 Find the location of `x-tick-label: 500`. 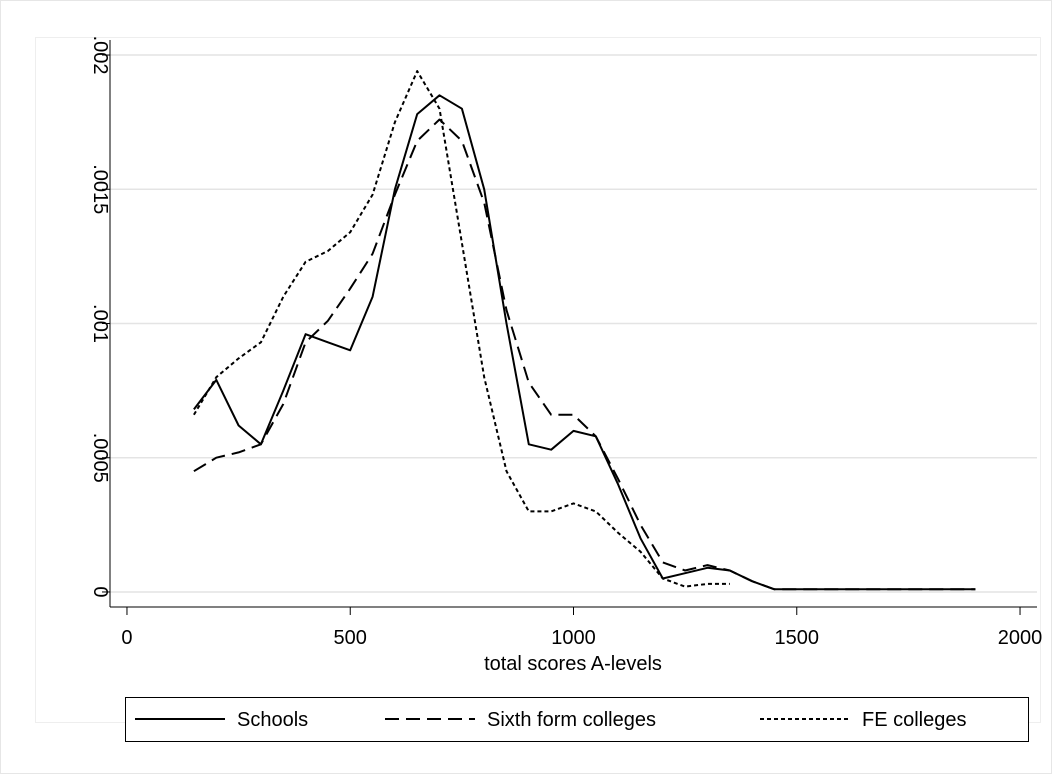

x-tick-label: 500 is located at coordinates (350, 638).